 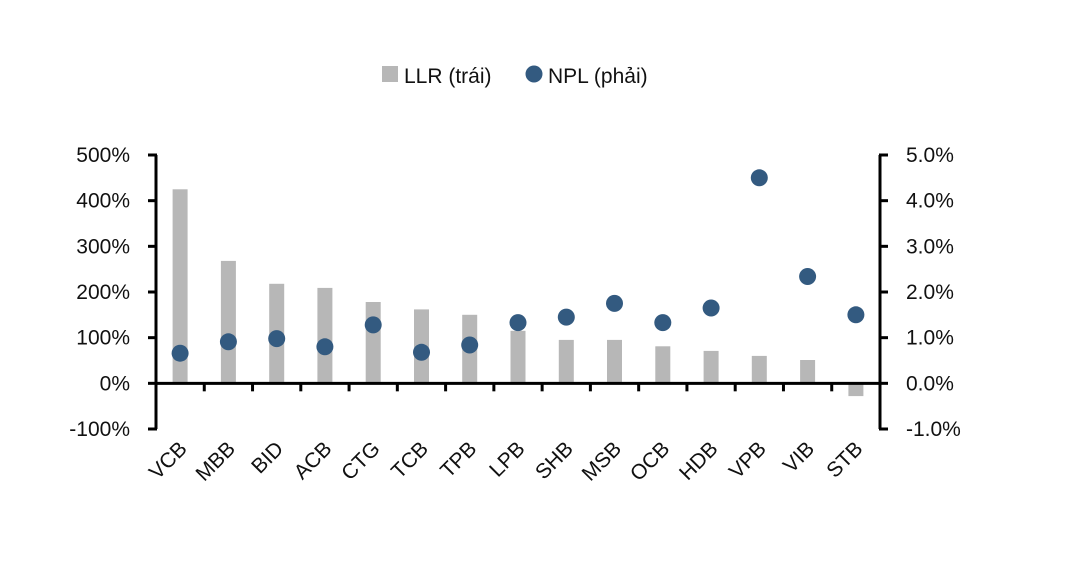 I want to click on category-label-acb: ACB, so click(x=313, y=460).